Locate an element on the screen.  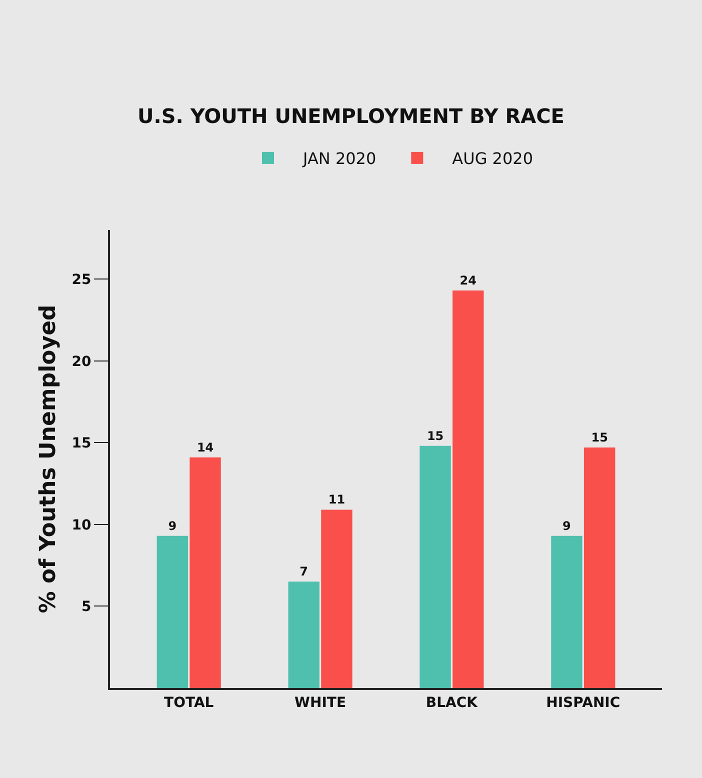
x-tick-label: HISPANIC is located at coordinates (583, 702).